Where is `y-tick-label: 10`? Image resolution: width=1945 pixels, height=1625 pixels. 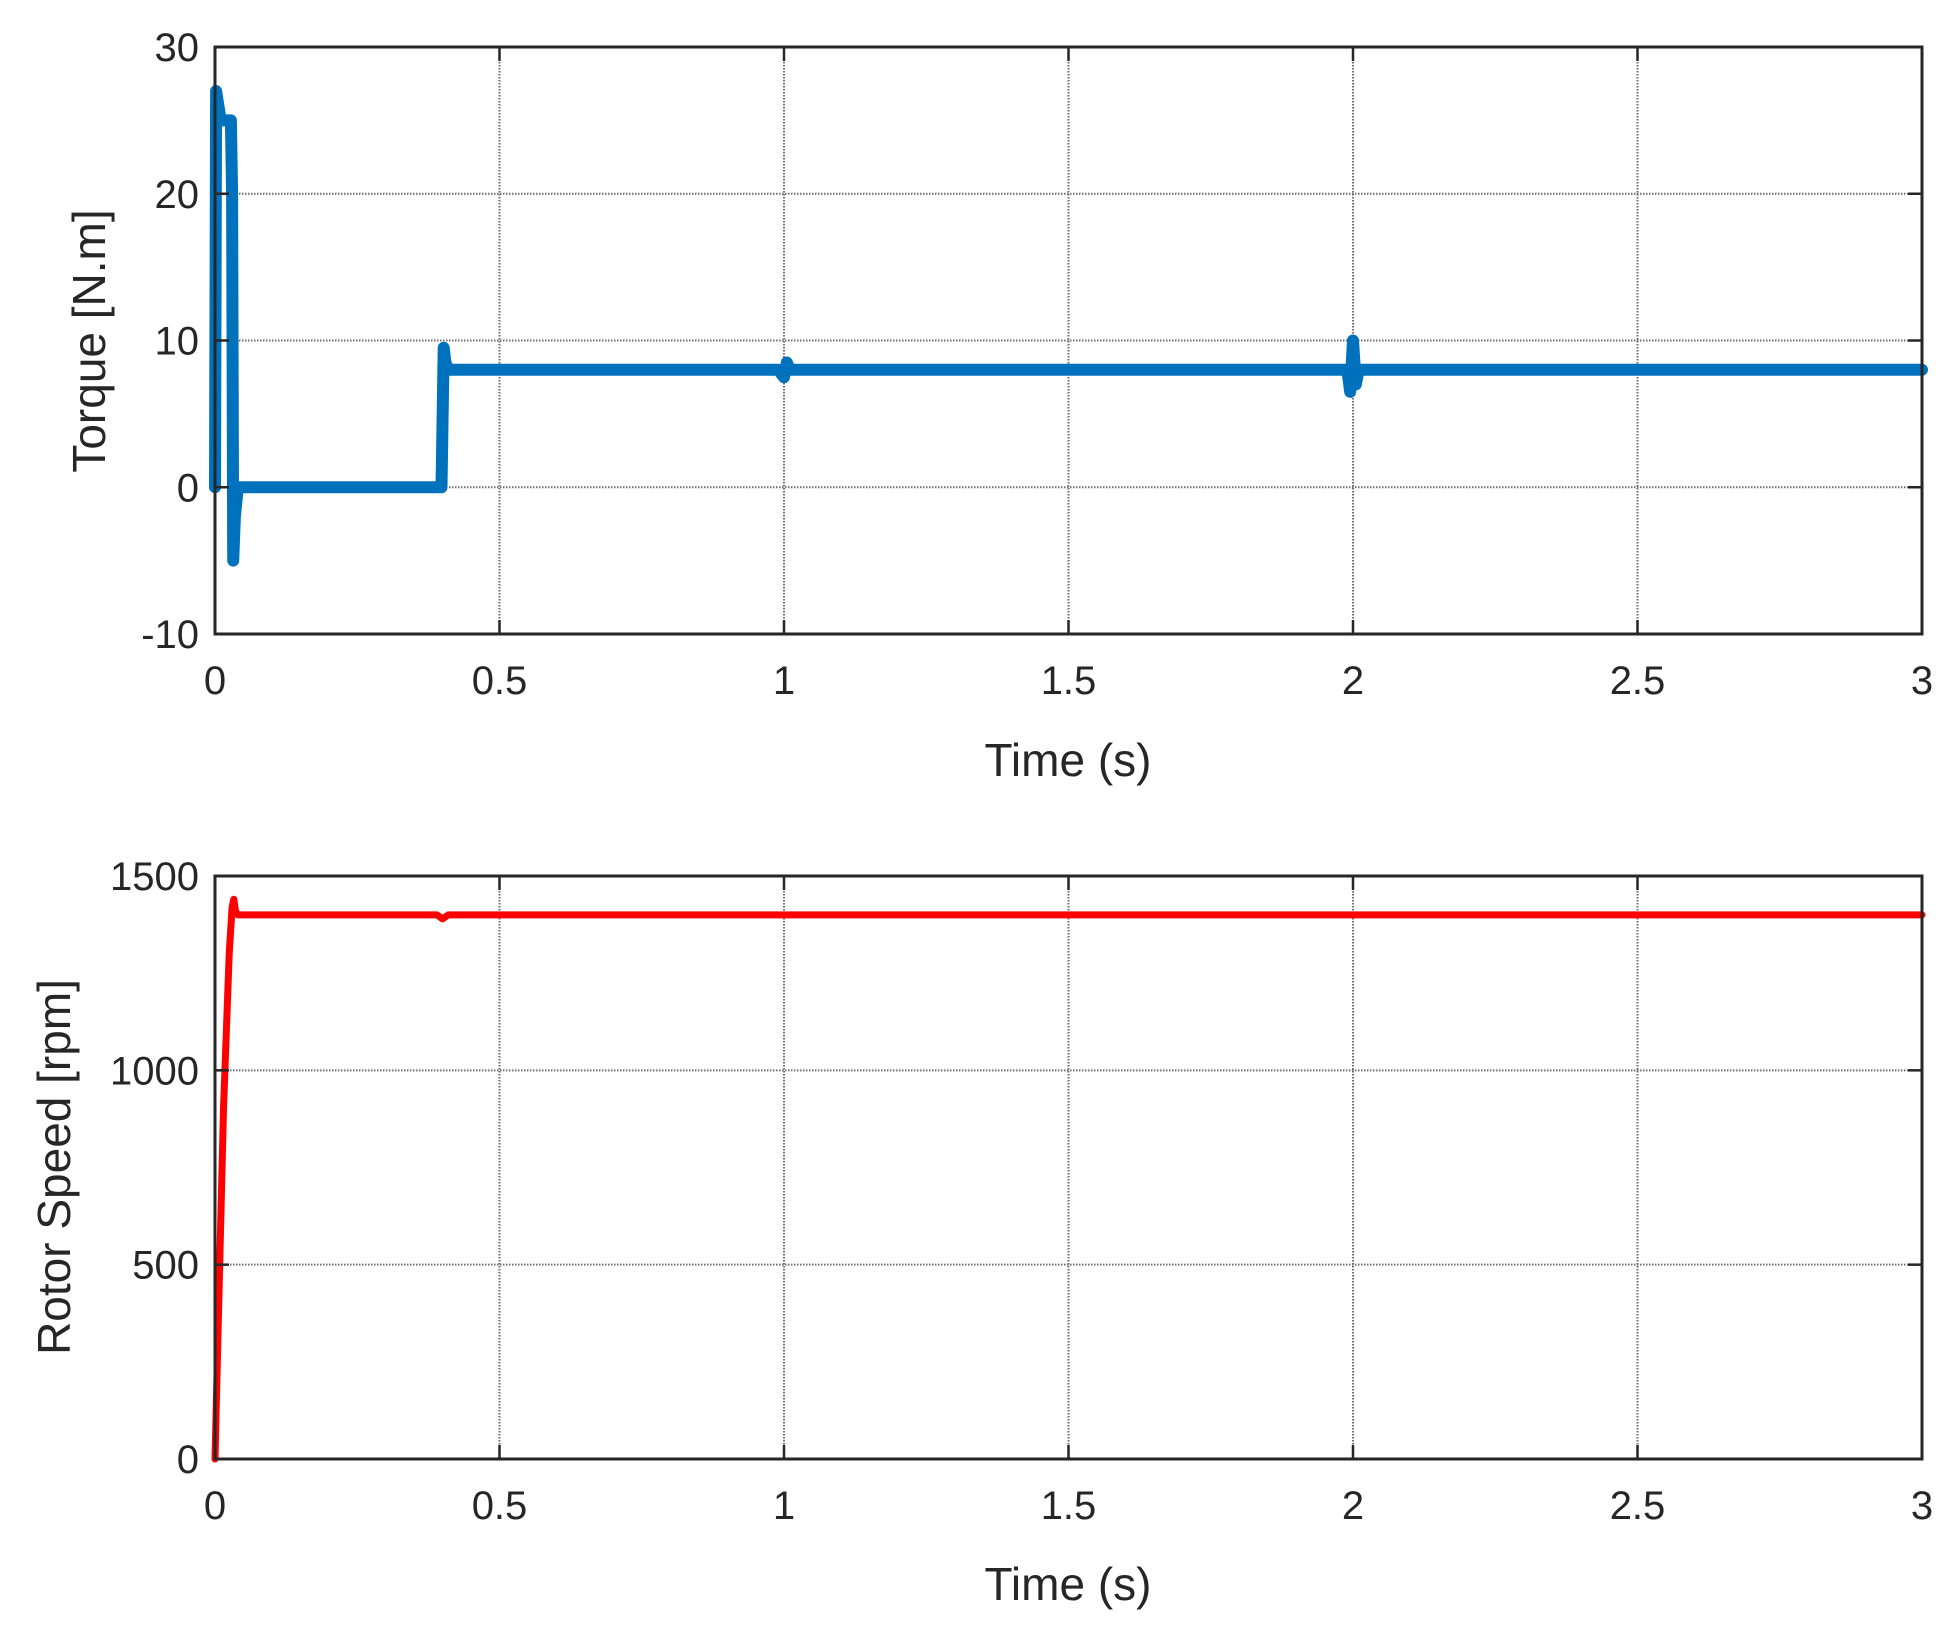 y-tick-label: 10 is located at coordinates (177, 342).